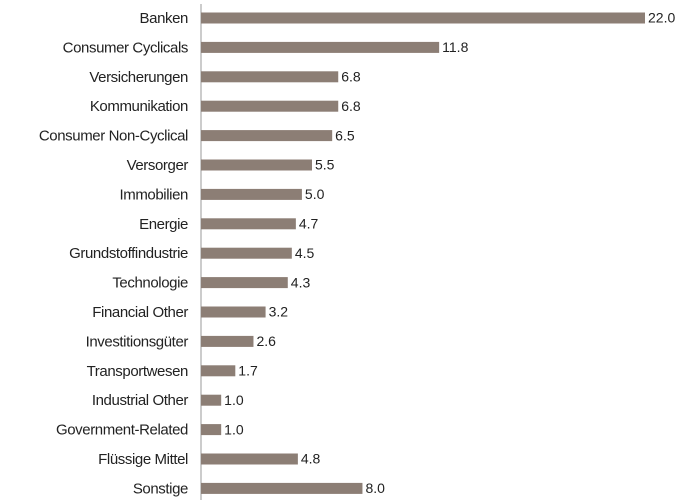  Describe the element at coordinates (160, 488) in the screenshot. I see `category-label: Sonstige` at that location.